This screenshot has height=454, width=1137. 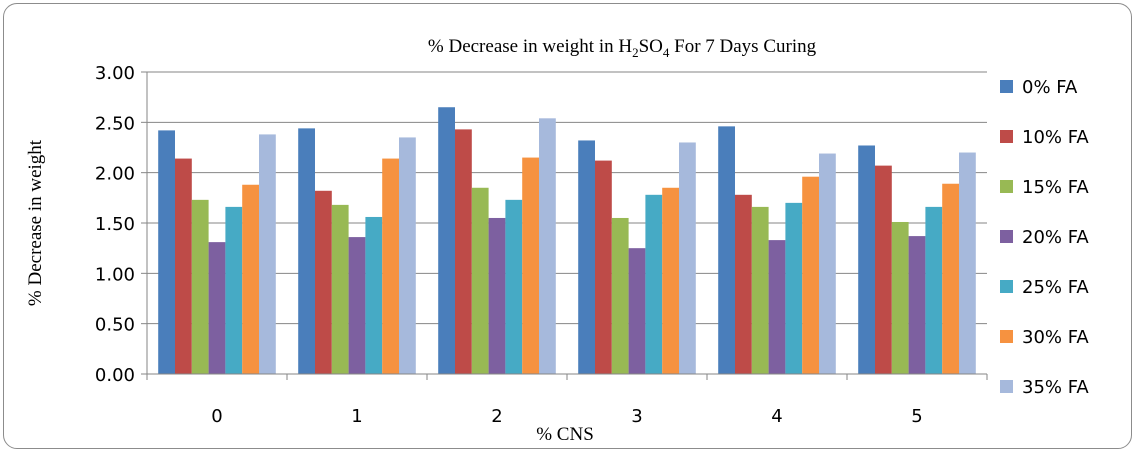 What do you see at coordinates (666, 52) in the screenshot?
I see `chart-title-sub2: 4` at bounding box center [666, 52].